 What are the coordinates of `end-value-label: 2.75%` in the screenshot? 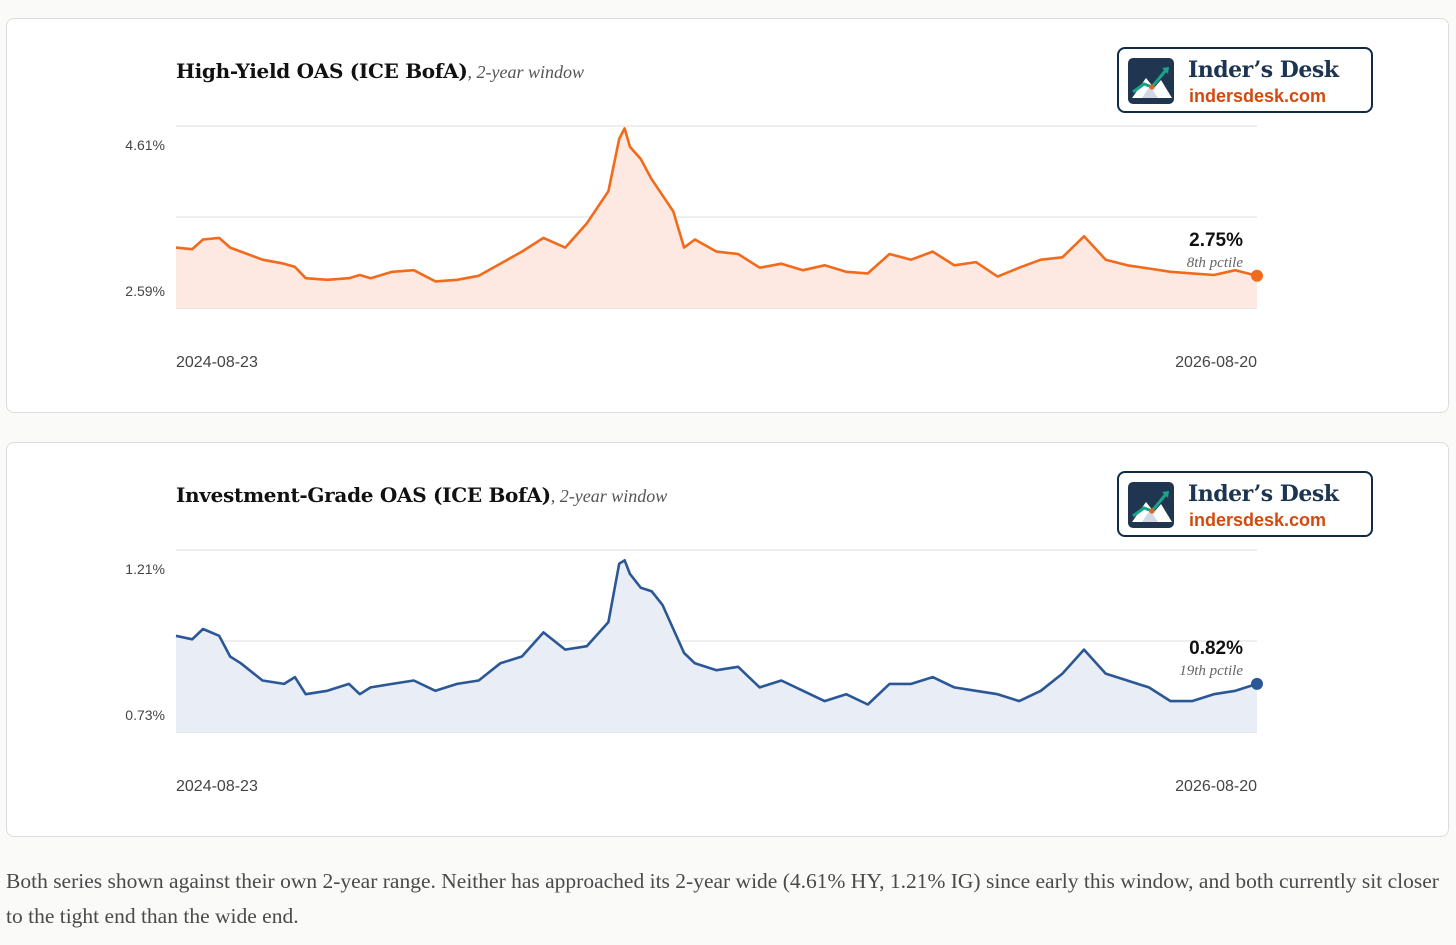 It's located at (1216, 240).